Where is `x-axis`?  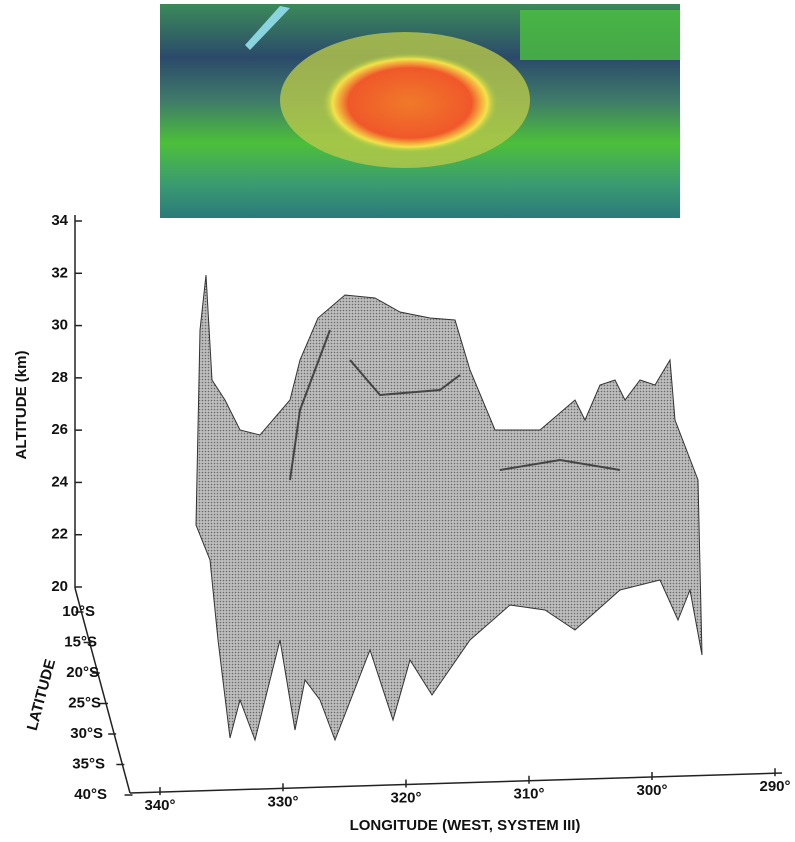
x-axis is located at coordinates (456, 783).